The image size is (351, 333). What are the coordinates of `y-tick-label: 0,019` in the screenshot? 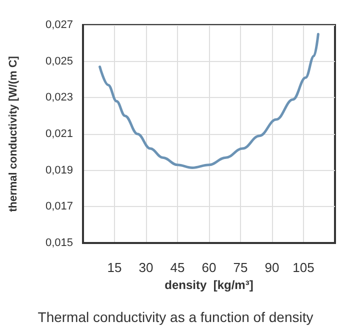 It's located at (59, 170).